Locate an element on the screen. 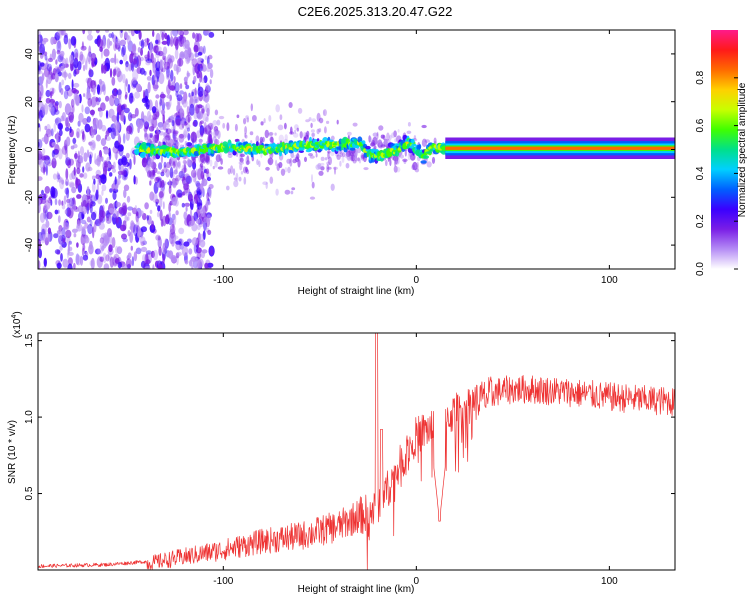  snr-ylabel: SNR (10 * v/v) is located at coordinates (12, 452).